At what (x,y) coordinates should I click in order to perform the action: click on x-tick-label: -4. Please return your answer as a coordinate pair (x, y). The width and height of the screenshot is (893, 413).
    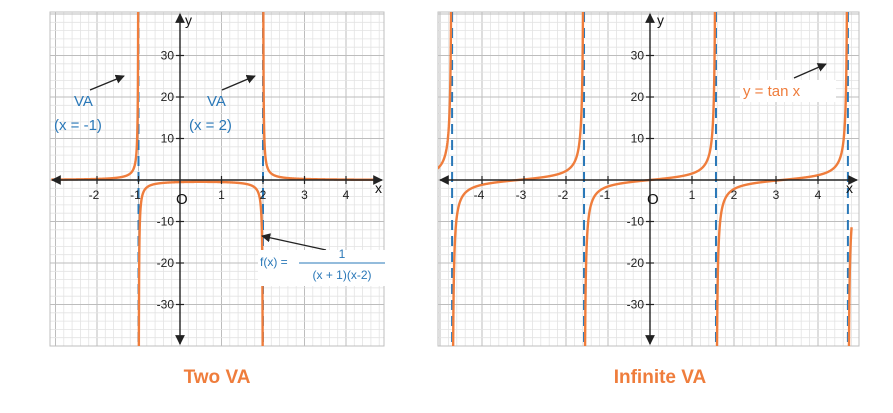
    Looking at the image, I should click on (479, 195).